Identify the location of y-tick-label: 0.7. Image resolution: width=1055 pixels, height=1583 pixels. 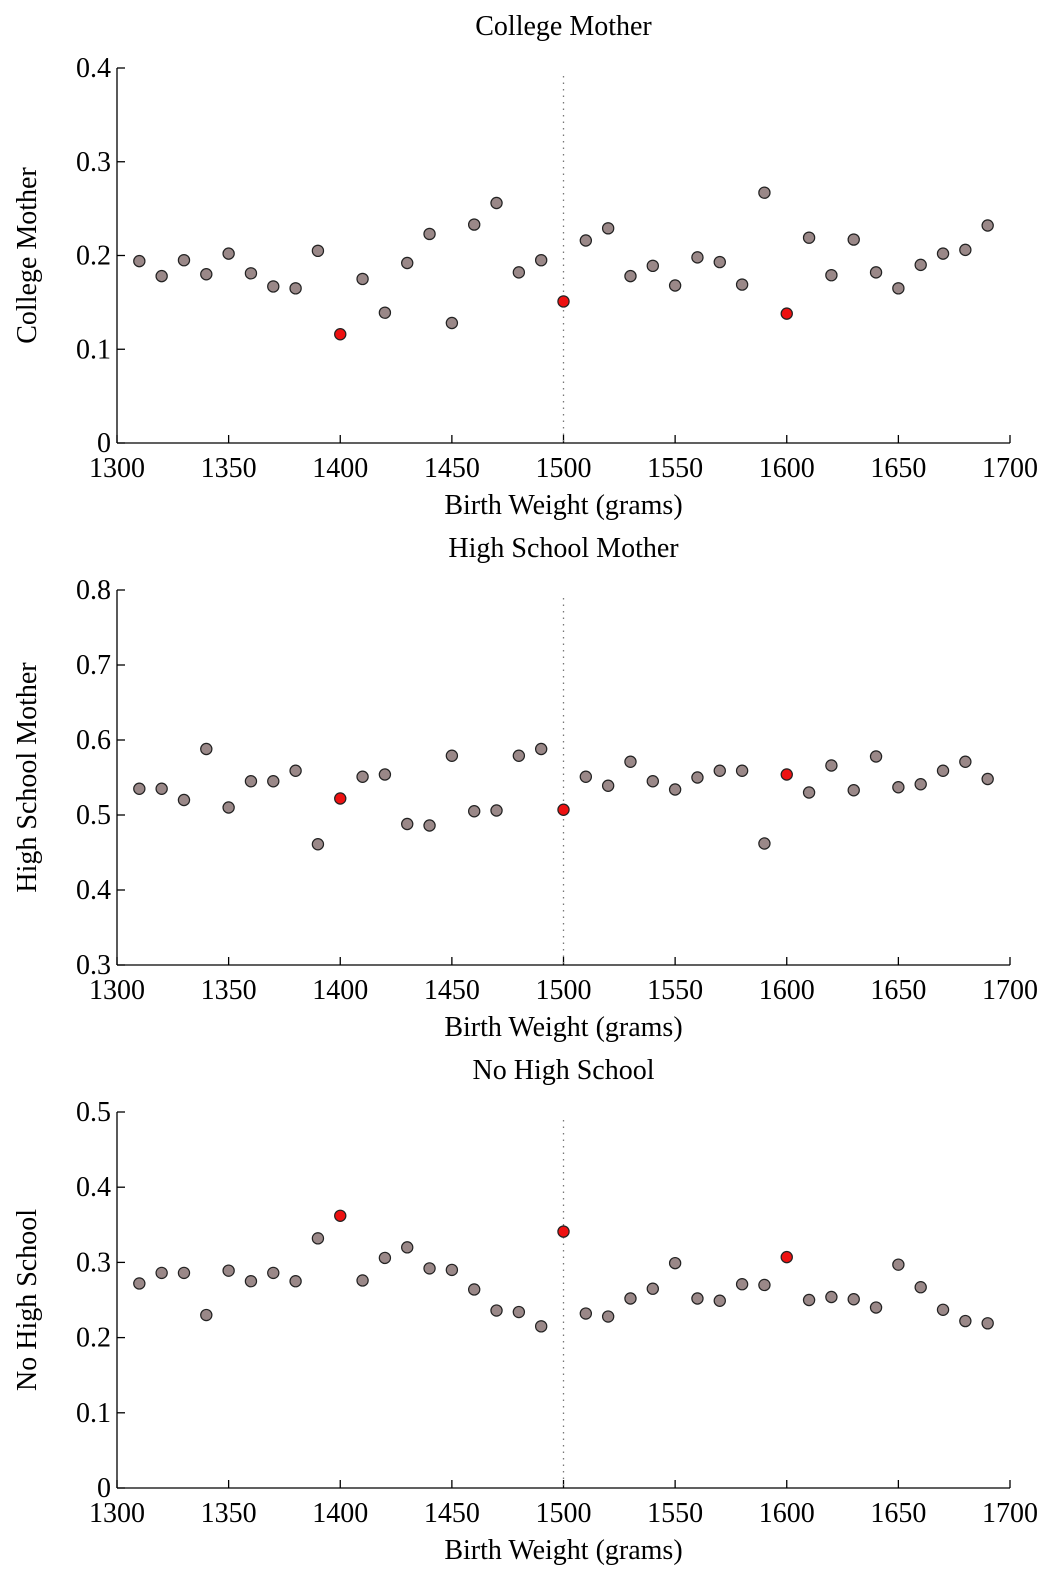
(93, 665).